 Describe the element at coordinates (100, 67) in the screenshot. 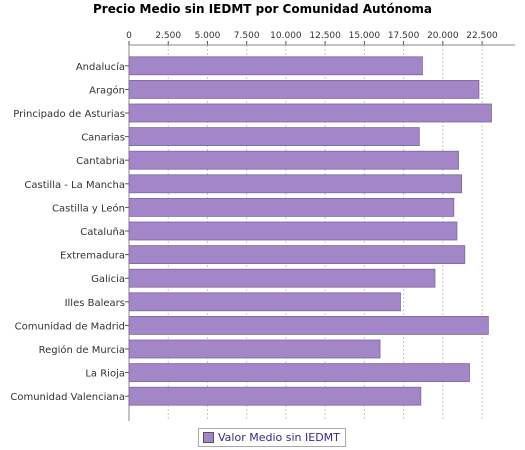

I see `category-label: Andalucía` at that location.